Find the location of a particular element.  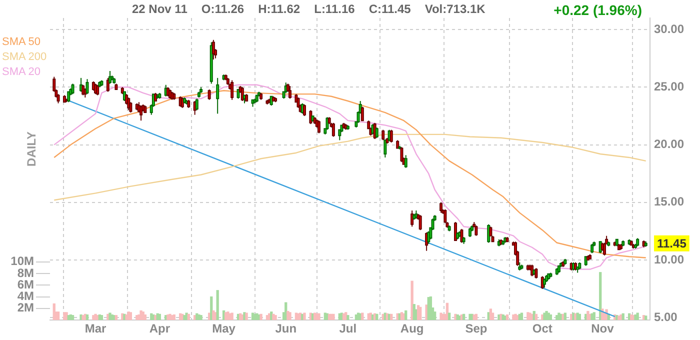

text: SMA 200 is located at coordinates (24, 57).